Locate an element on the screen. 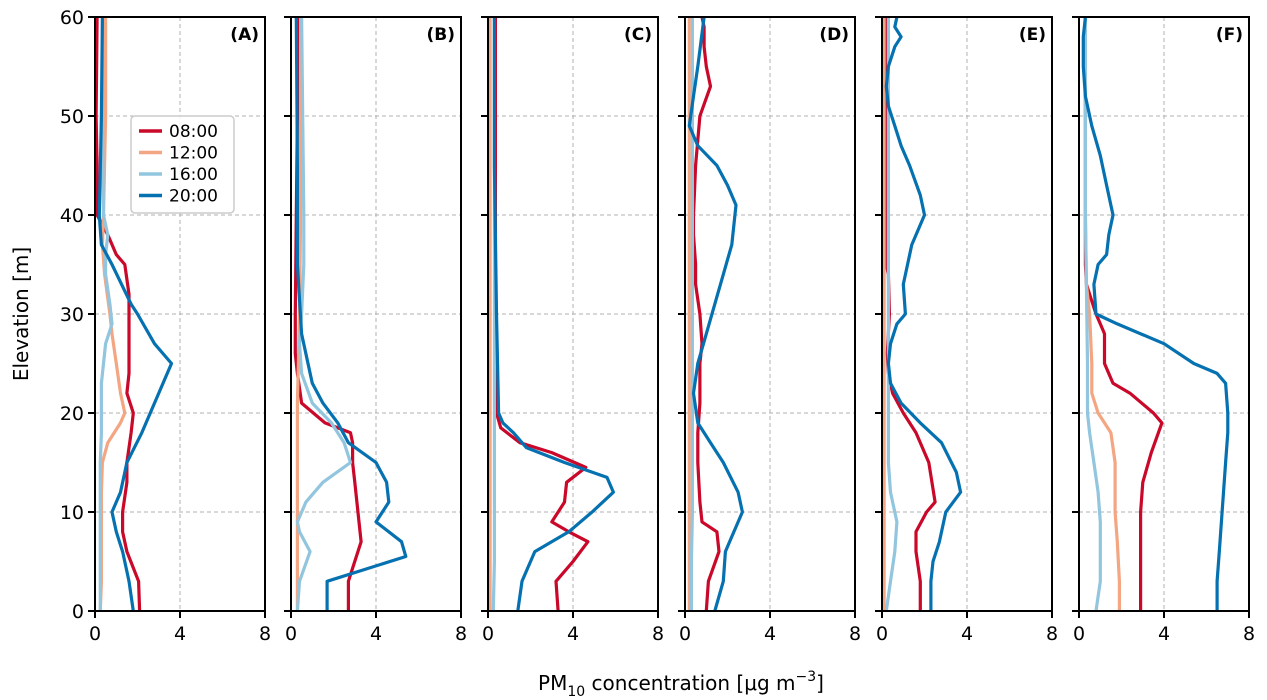 Image resolution: width=1267 pixels, height=700 pixels. x-axis-label: PM10 concentration [μg m−3] is located at coordinates (681, 684).